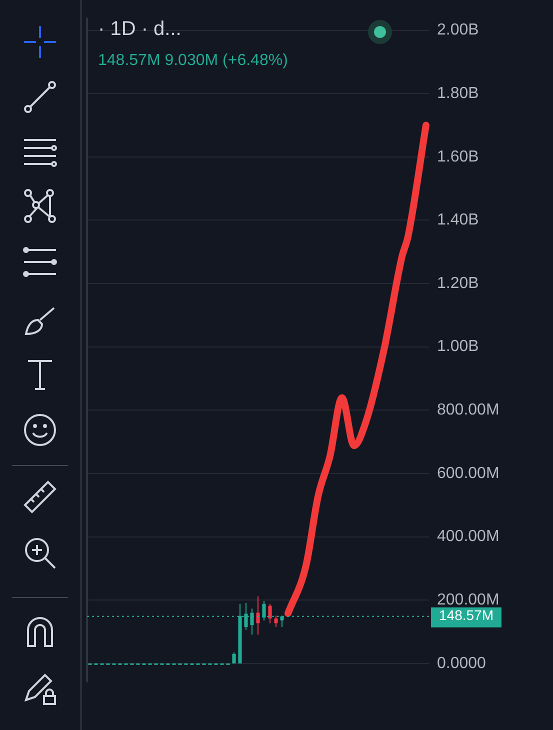 The height and width of the screenshot is (730, 553). I want to click on text: 148.57M 9.030M (+6.48%), so click(193, 61).